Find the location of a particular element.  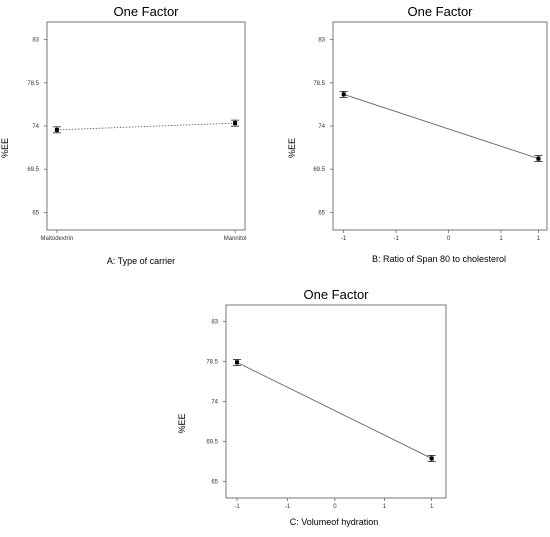

x-tick-label: Maltodextrin is located at coordinates (57, 239).